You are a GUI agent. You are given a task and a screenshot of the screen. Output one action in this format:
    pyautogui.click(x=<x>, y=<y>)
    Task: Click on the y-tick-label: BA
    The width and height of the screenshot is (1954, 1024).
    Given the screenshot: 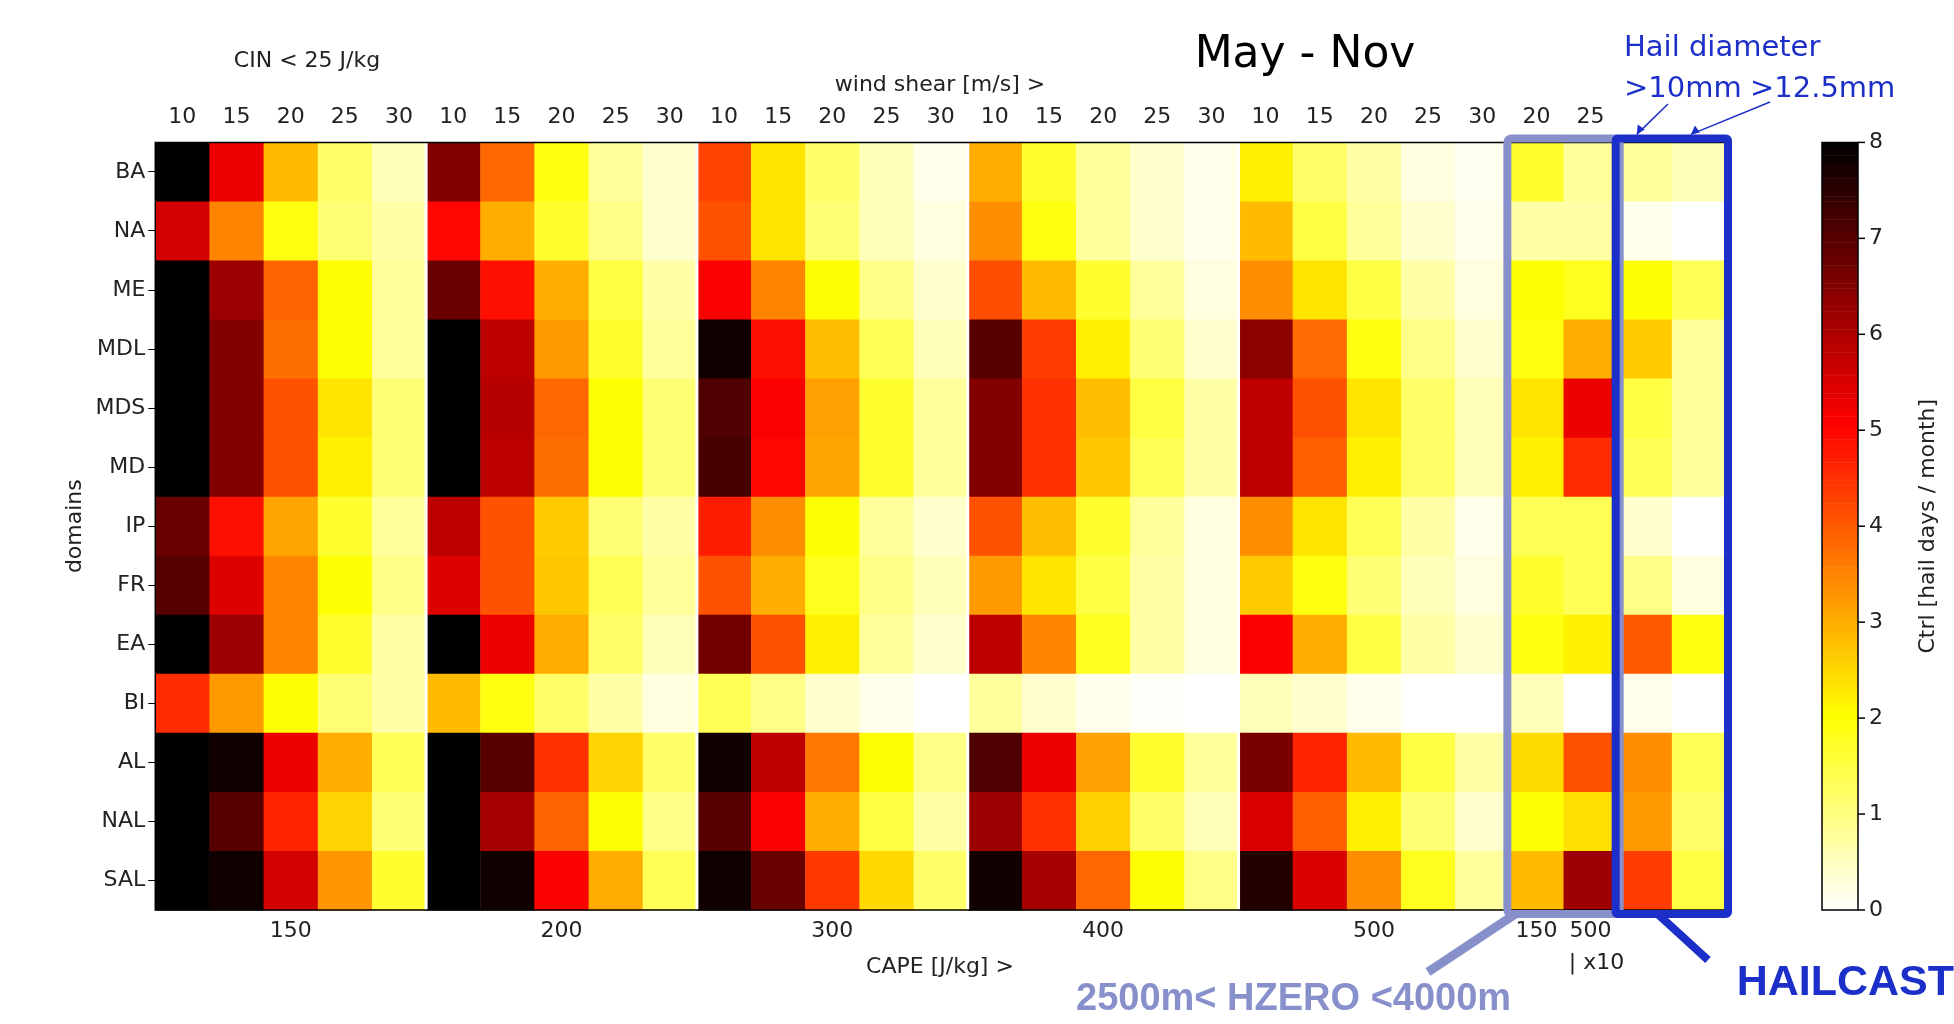 What is the action you would take?
    pyautogui.click(x=130, y=170)
    